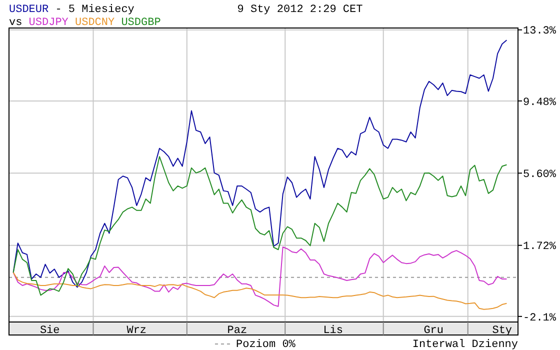 The image size is (560, 350). Describe the element at coordinates (237, 331) in the screenshot. I see `x-tick-label: Paz` at that location.